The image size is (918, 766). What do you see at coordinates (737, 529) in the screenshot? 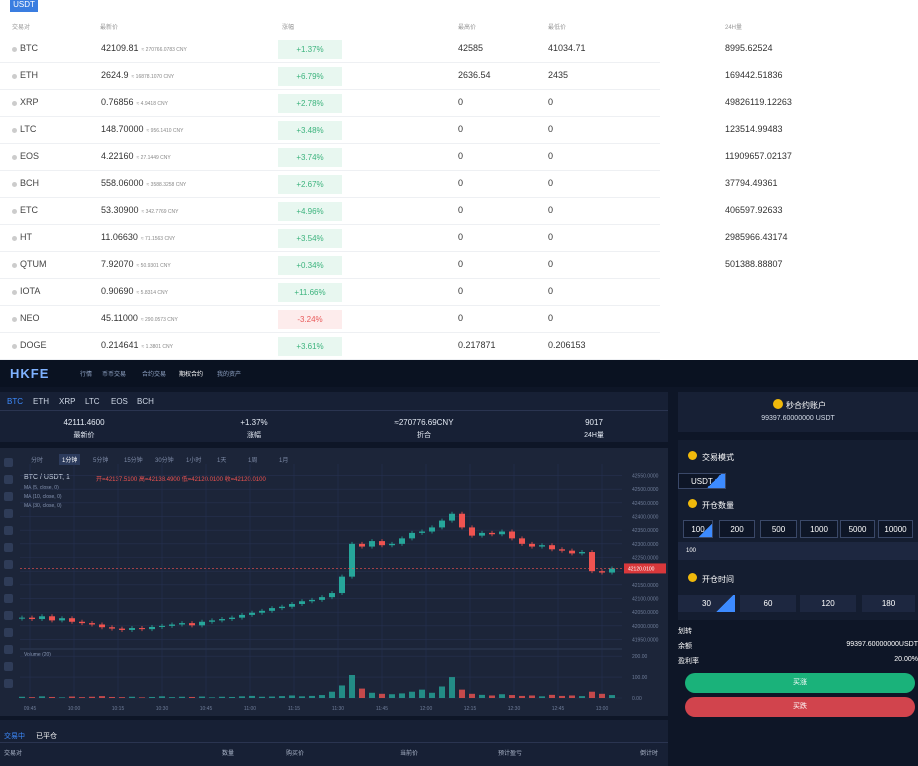
I see `amount-button: 200` at bounding box center [737, 529].